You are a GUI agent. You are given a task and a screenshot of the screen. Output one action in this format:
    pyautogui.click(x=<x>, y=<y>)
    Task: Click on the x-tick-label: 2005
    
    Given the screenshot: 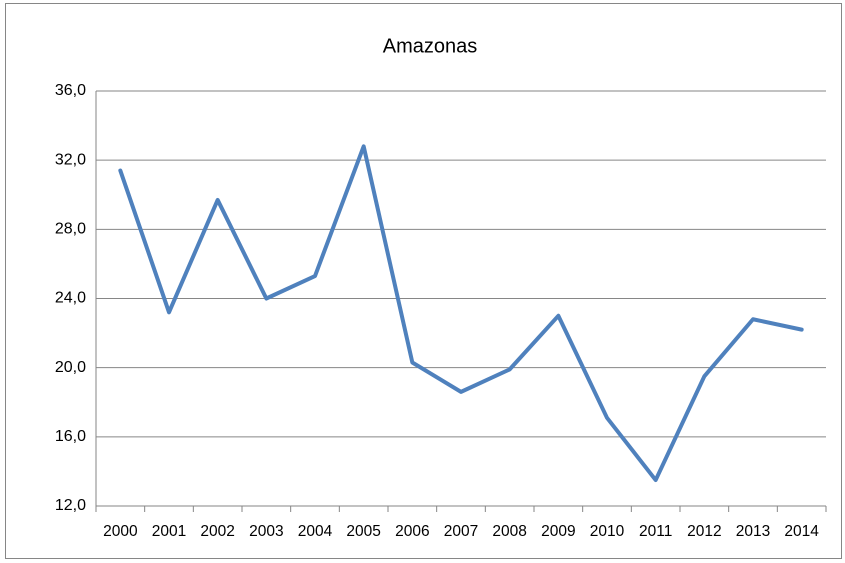 What is the action you would take?
    pyautogui.click(x=363, y=531)
    